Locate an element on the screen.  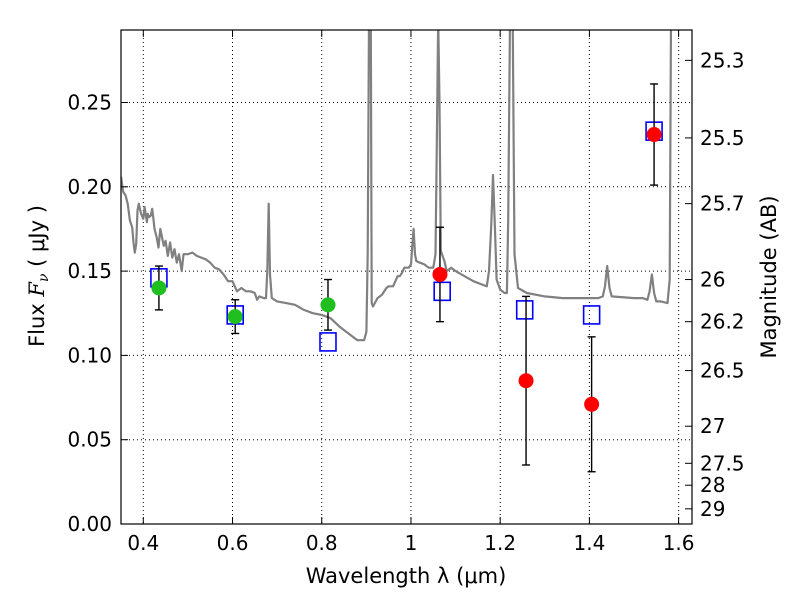
y-tick-label: 0.25 is located at coordinates (89, 102).